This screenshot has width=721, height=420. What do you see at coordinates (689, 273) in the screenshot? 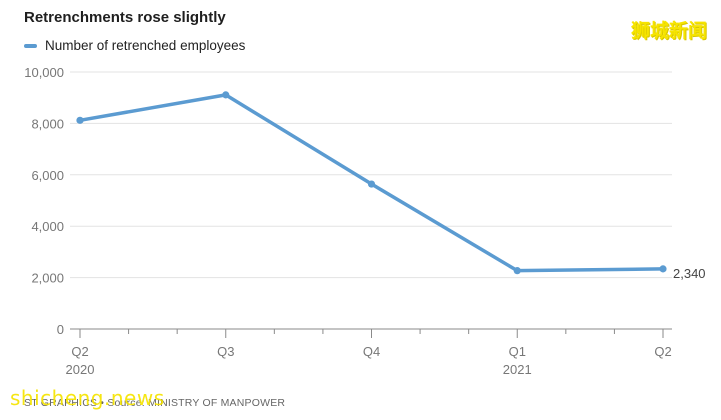
I see `end-value-label: 2,340` at bounding box center [689, 273].